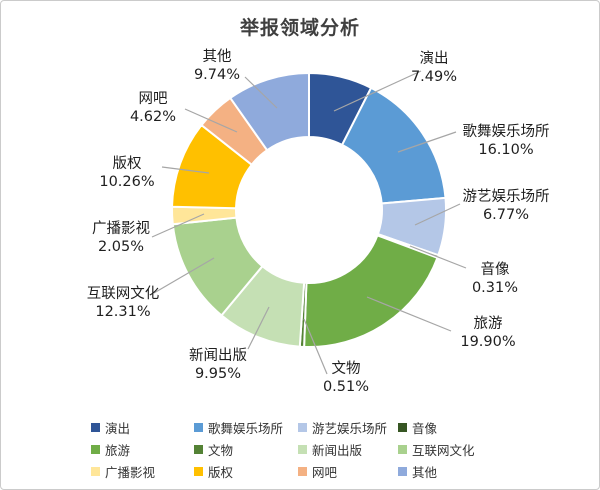 The image size is (600, 490). Describe the element at coordinates (218, 364) in the screenshot. I see `data-label: 新闻出版 9.95%` at that location.